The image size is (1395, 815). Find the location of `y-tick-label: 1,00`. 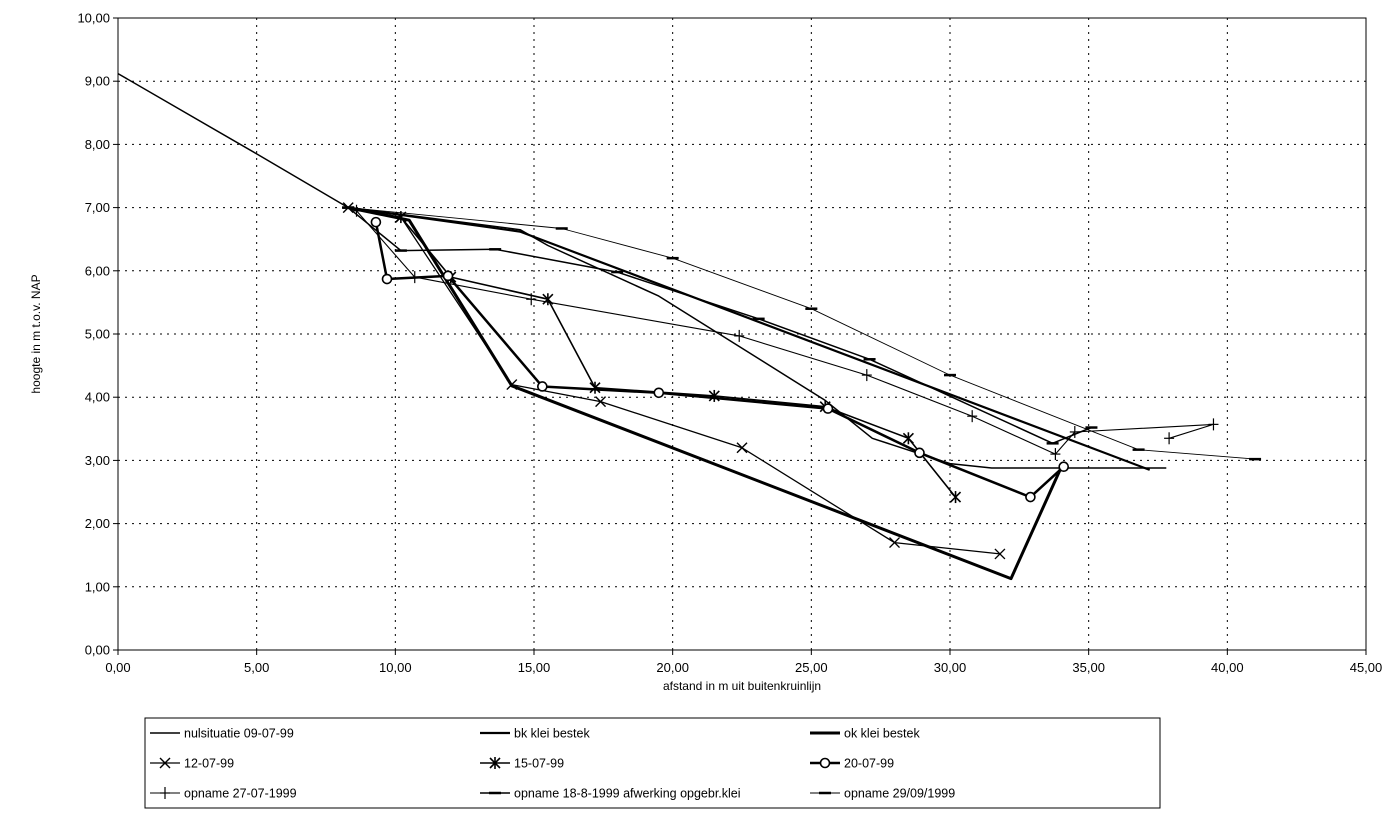

y-tick-label: 1,00 is located at coordinates (97, 586).